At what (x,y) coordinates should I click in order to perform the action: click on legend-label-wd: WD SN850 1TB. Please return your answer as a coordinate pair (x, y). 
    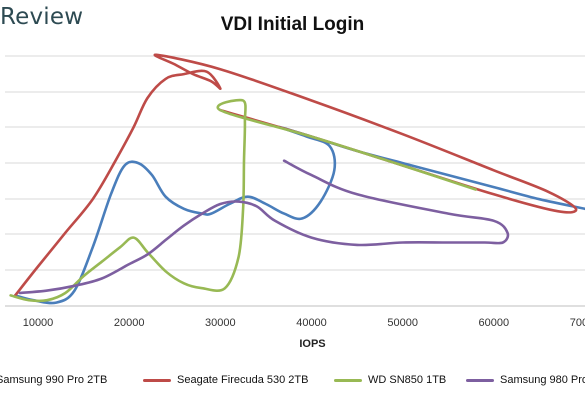
    Looking at the image, I should click on (407, 380).